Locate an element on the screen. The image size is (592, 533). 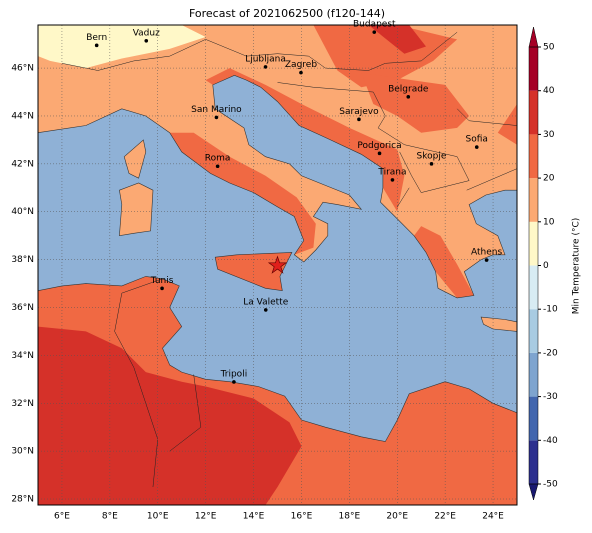
city-label: Podgorica is located at coordinates (379, 146).